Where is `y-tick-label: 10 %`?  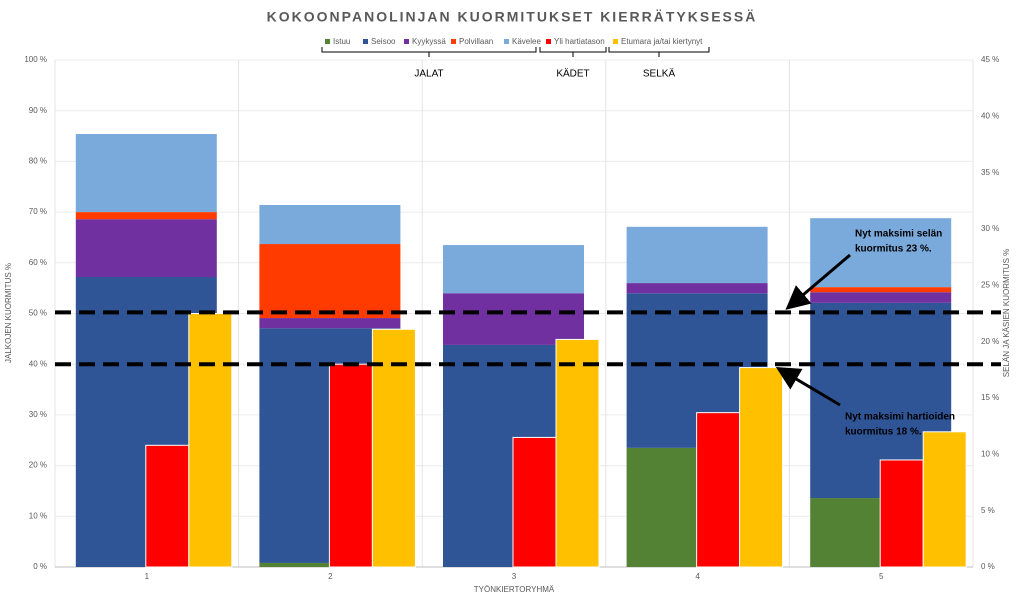 y-tick-label: 10 % is located at coordinates (38, 515).